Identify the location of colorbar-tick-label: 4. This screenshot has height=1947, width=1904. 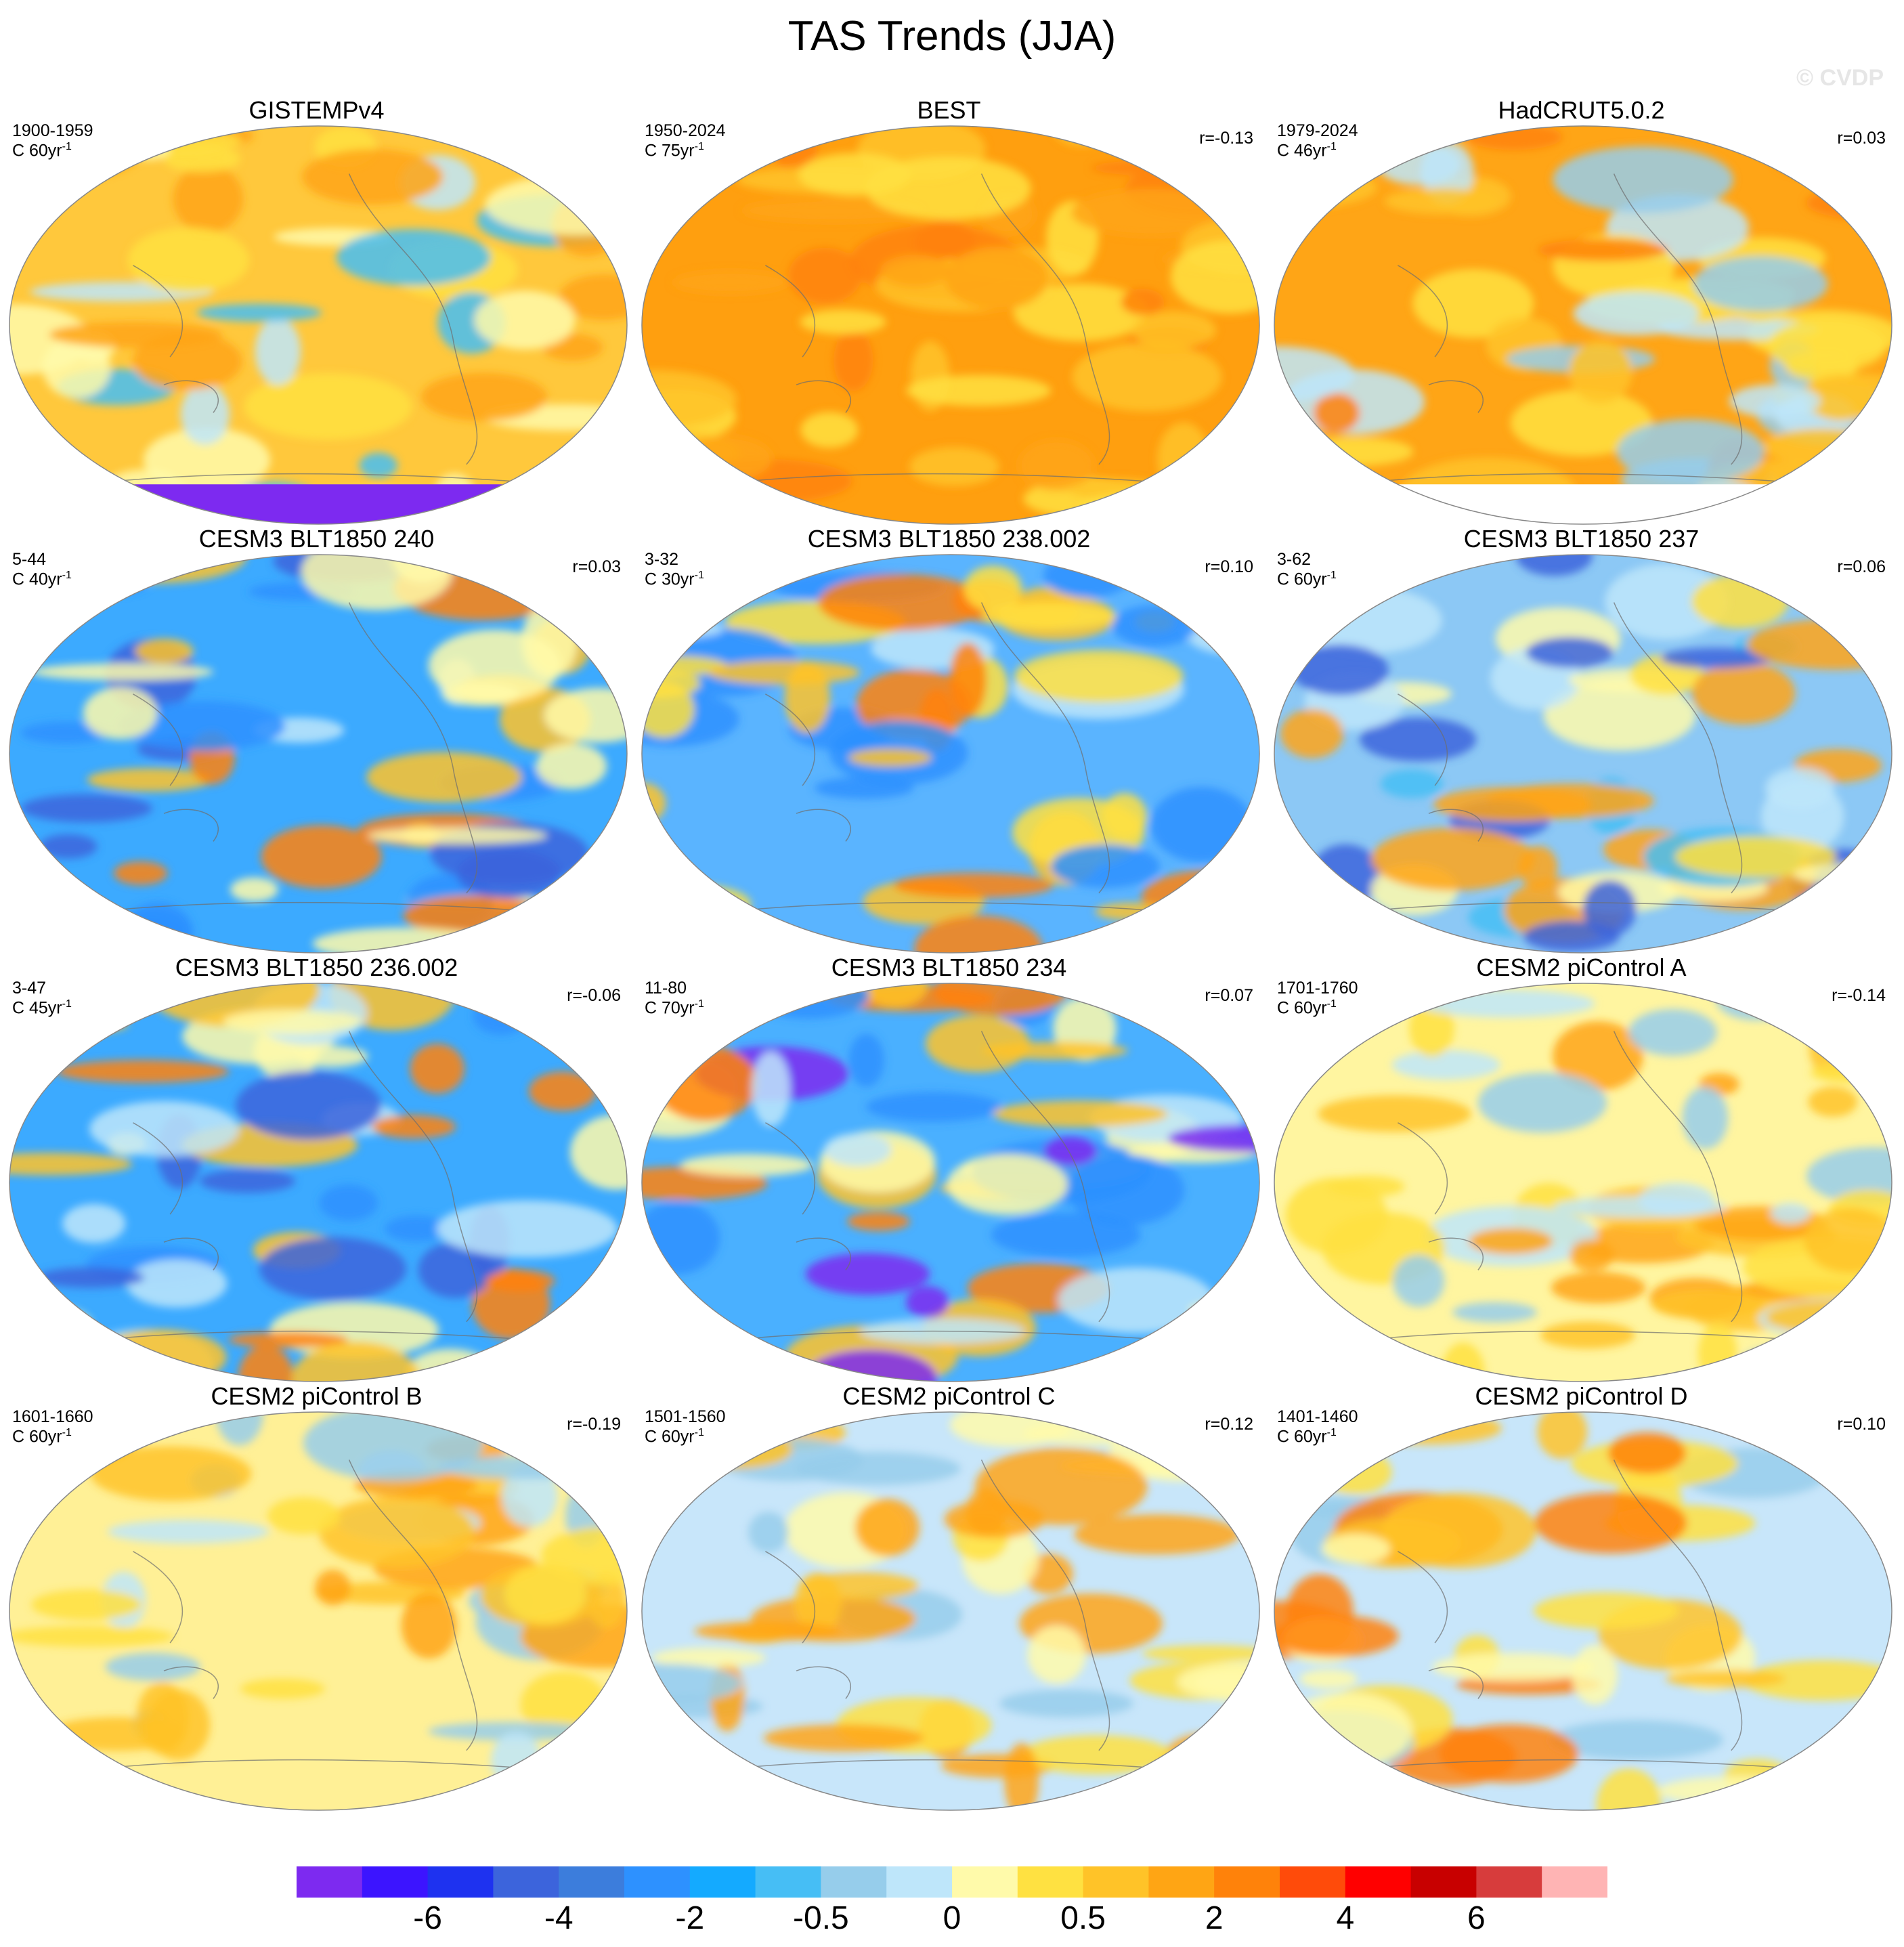
(1345, 1918).